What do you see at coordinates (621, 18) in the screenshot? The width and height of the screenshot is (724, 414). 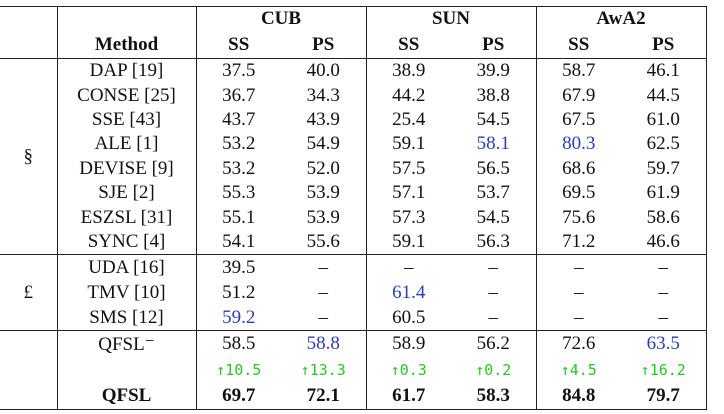 I see `dataset-header: AwA2` at bounding box center [621, 18].